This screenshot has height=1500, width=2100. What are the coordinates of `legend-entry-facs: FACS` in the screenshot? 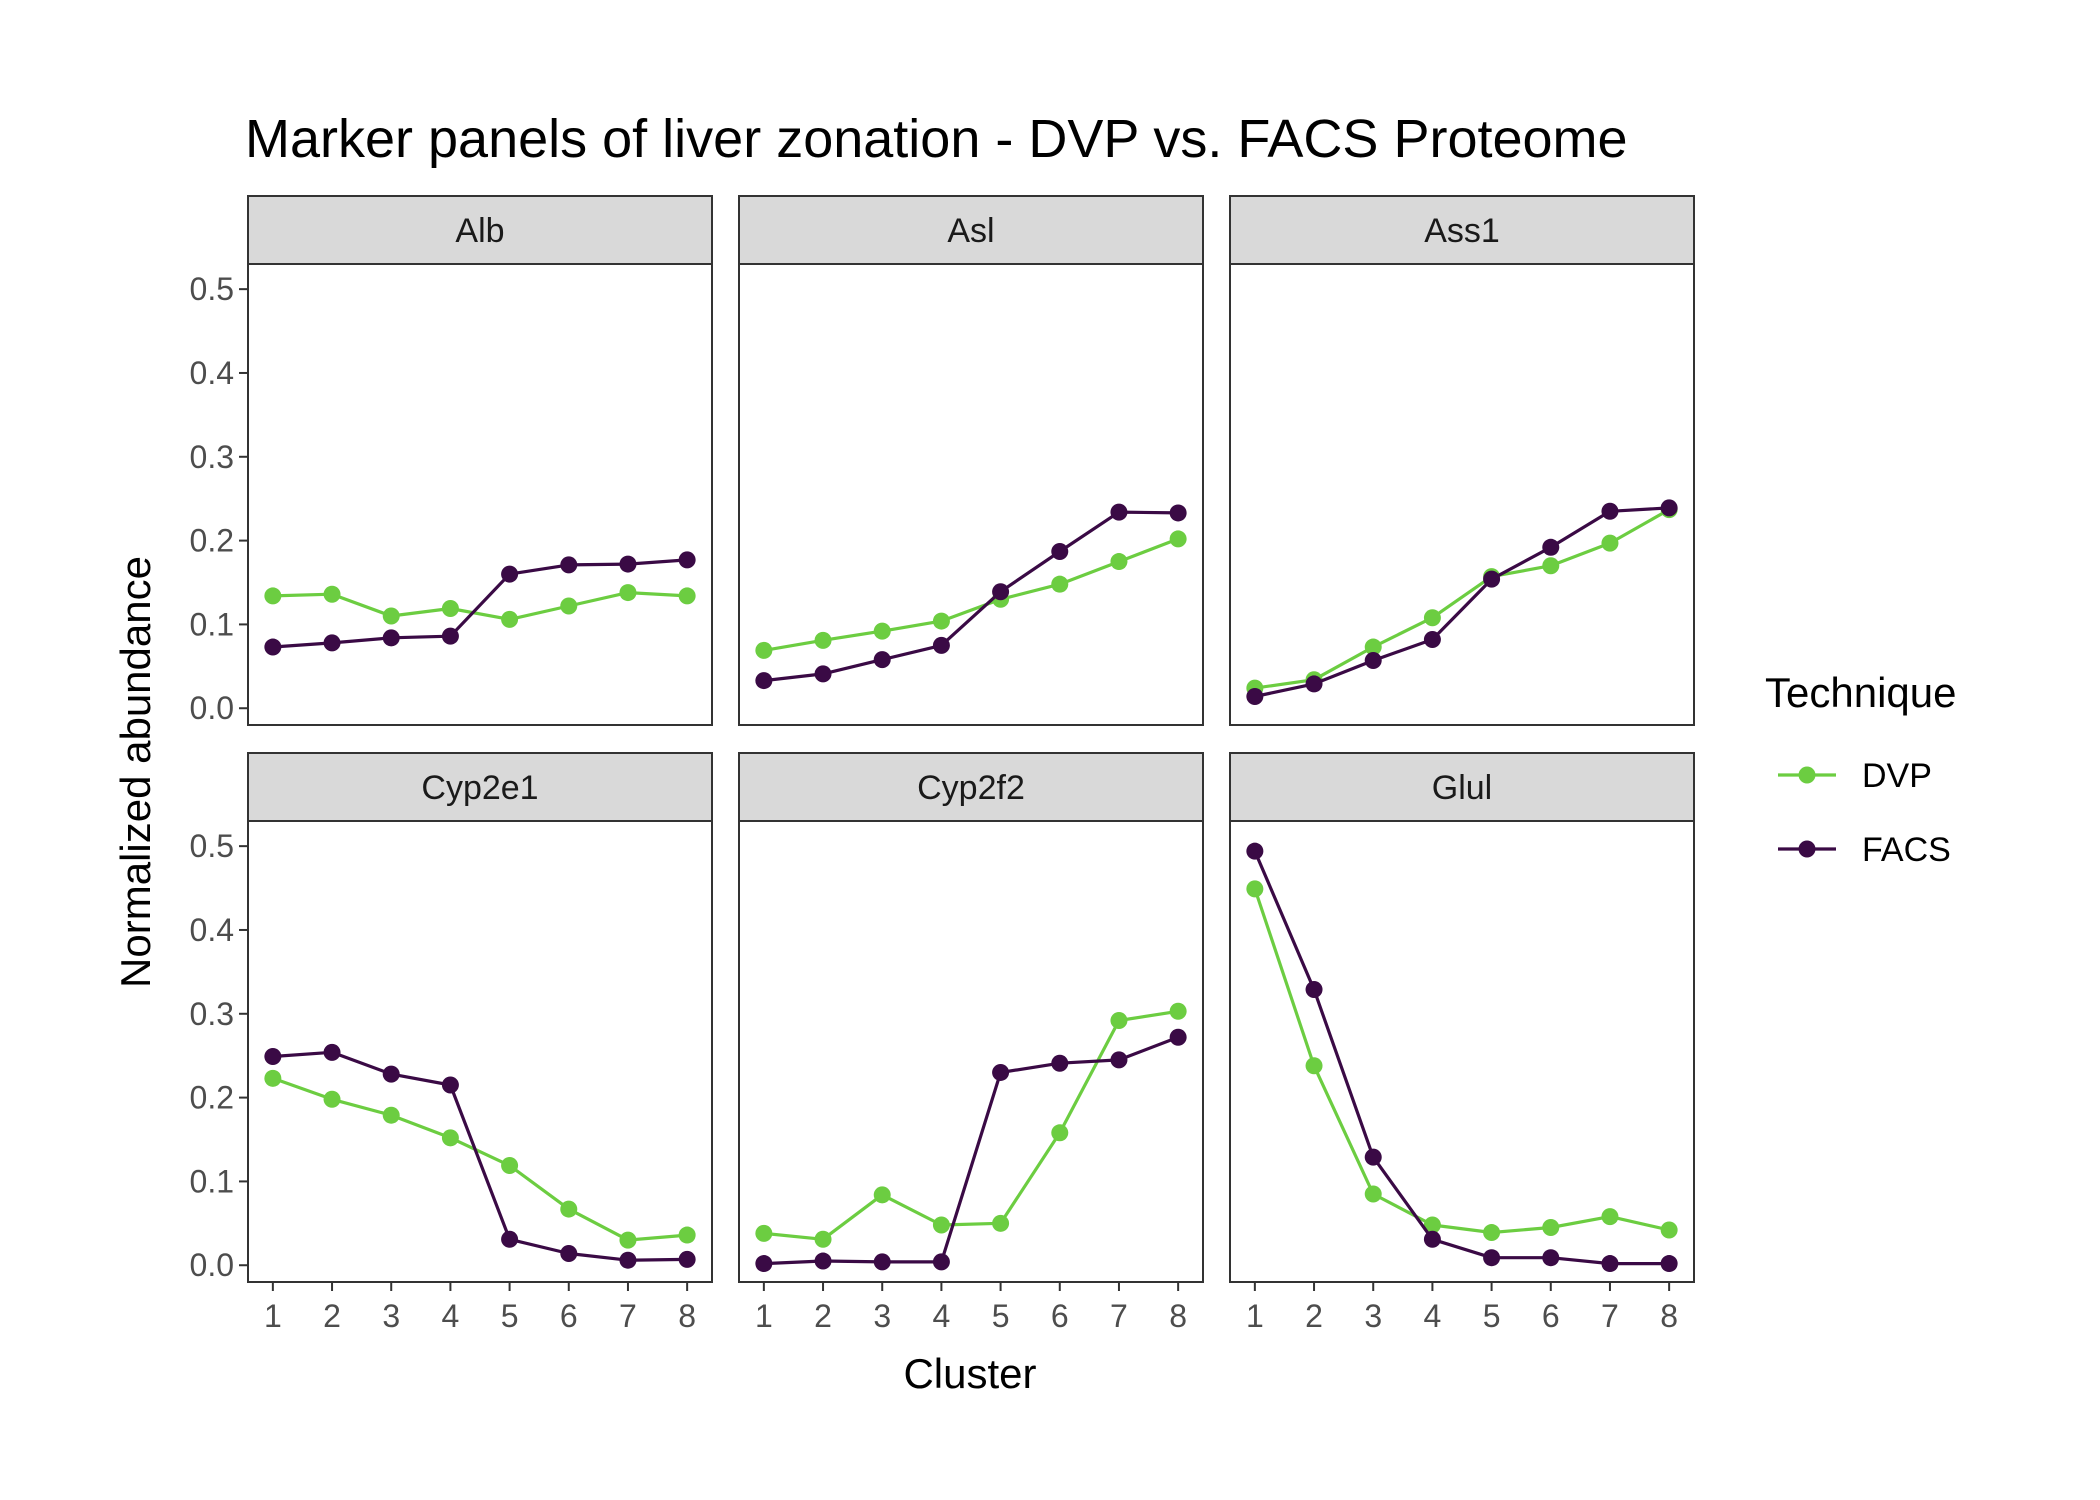 It's located at (1864, 850).